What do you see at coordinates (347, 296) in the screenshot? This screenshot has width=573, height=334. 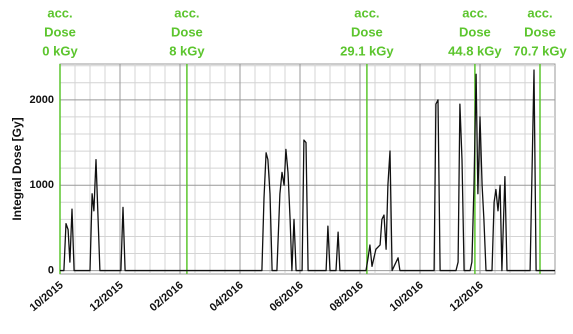 I see `x-tick-label: 08/2016` at bounding box center [347, 296].